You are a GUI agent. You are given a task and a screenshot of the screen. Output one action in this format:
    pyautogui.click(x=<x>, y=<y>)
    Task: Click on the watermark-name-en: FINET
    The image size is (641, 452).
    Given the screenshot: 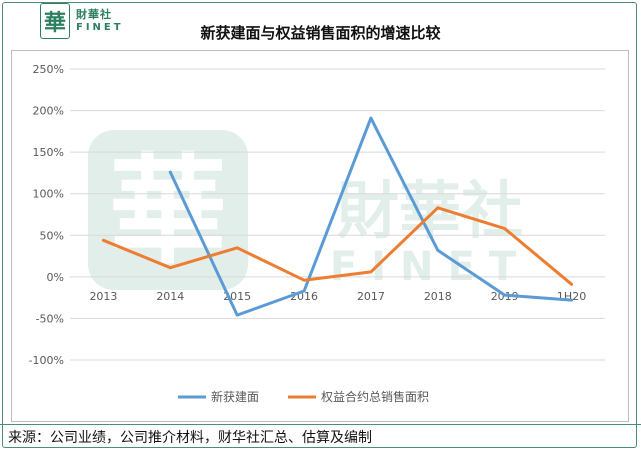 What is the action you would take?
    pyautogui.click(x=430, y=267)
    